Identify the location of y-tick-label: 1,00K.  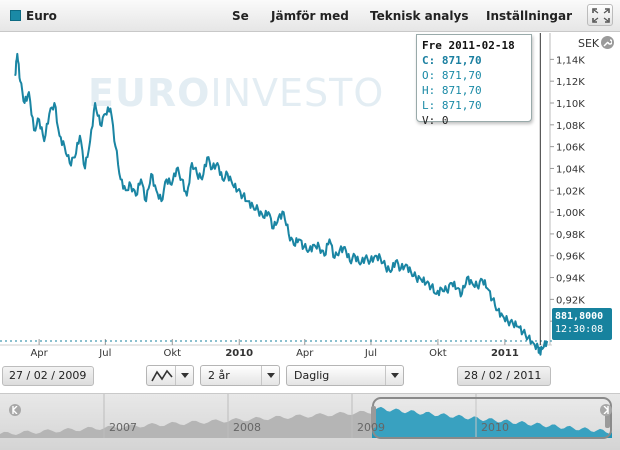
(570, 213).